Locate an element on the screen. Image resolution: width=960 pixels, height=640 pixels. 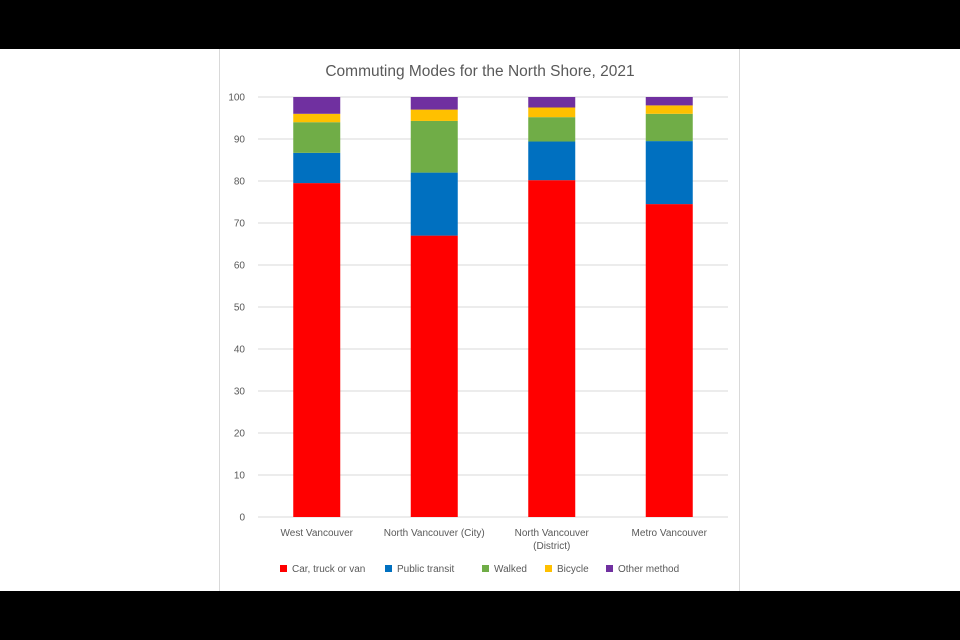
x-category-label: (District) is located at coordinates (551, 546).